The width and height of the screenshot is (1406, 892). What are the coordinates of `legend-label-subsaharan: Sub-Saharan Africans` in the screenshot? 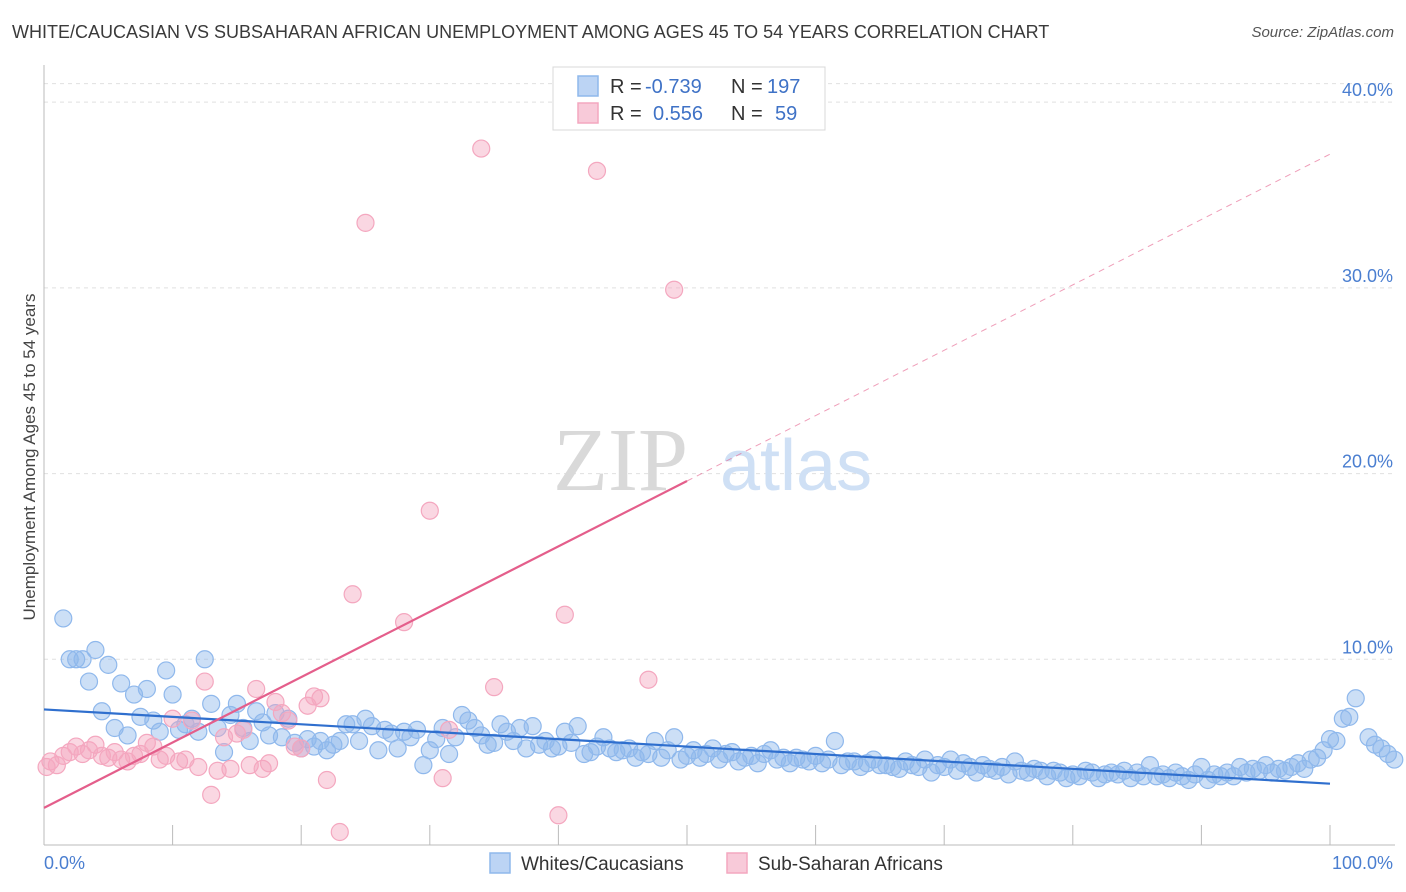 It's located at (850, 864).